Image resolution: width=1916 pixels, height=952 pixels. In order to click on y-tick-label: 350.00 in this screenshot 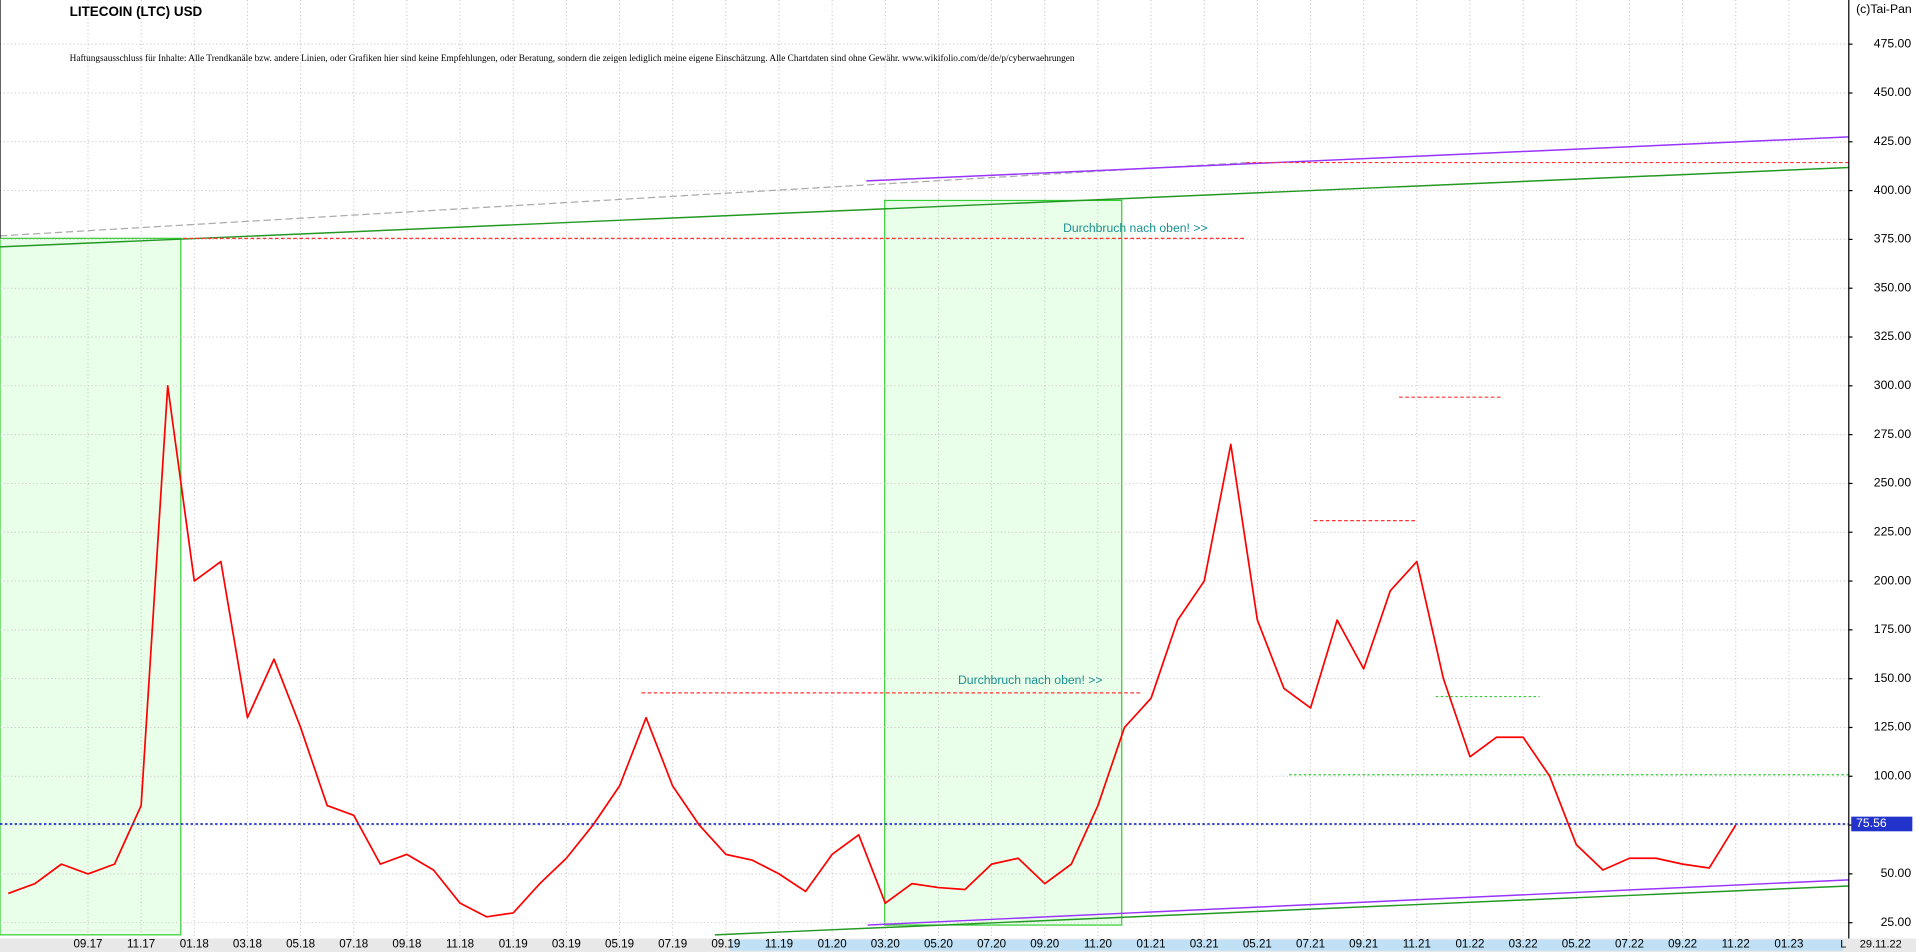, I will do `click(1893, 287)`.